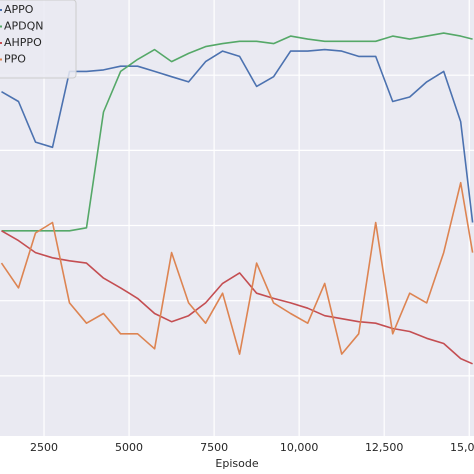 The image size is (474, 474). I want to click on x-tick-label: 2500, so click(44, 447).